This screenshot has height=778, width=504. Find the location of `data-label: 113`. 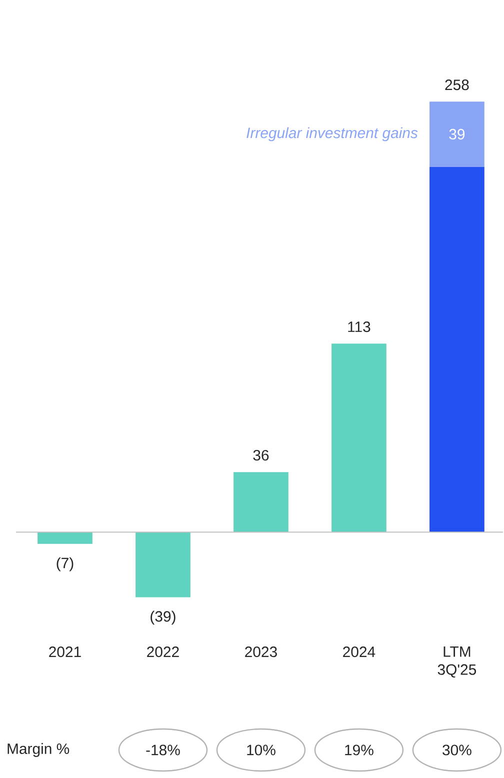

data-label: 113 is located at coordinates (359, 326).